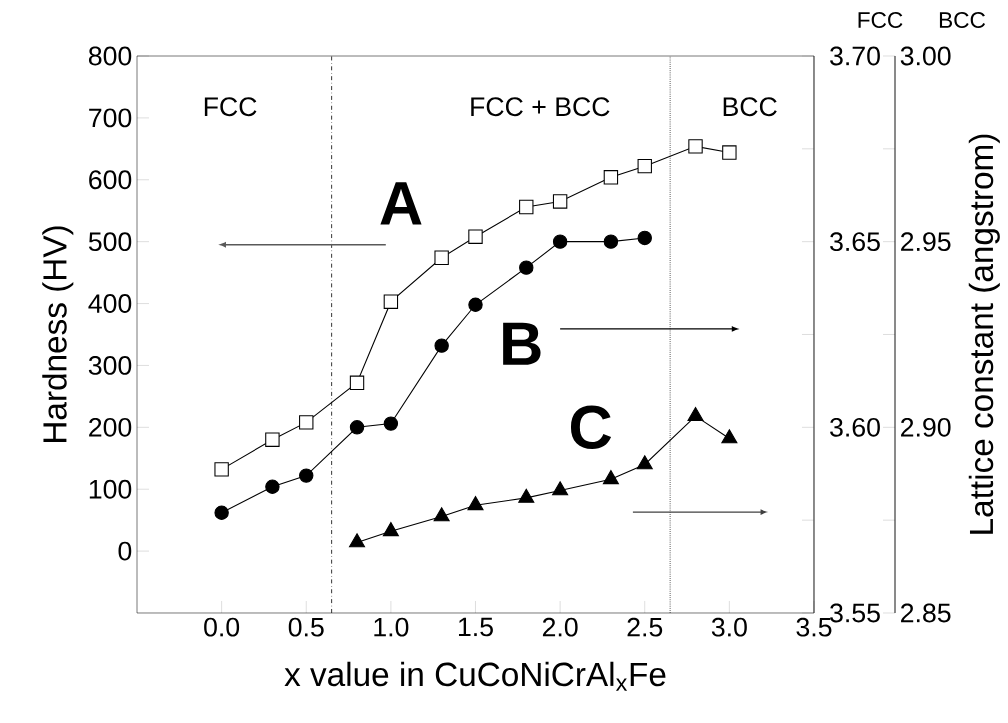 The image size is (1008, 723). Describe the element at coordinates (540, 107) in the screenshot. I see `annotation: FCC + BCC` at that location.